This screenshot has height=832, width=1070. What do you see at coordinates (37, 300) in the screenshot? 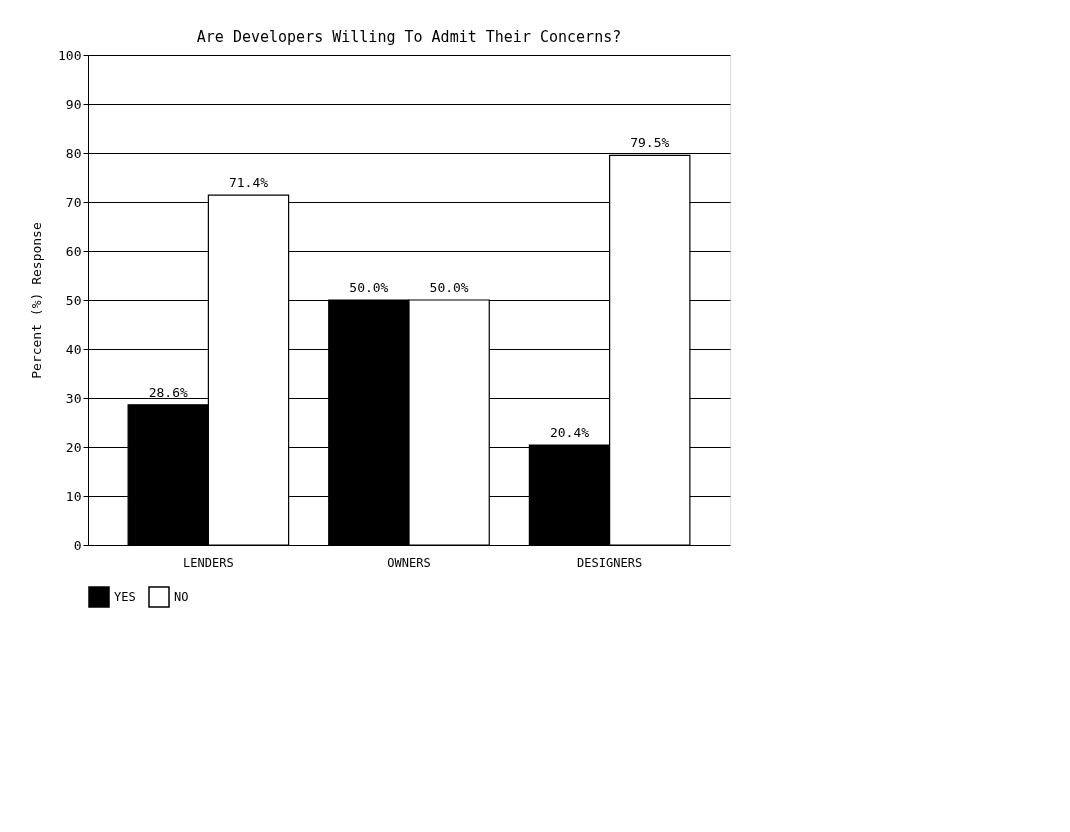
I see `y-axis-title: Percent (%) Response` at bounding box center [37, 300].